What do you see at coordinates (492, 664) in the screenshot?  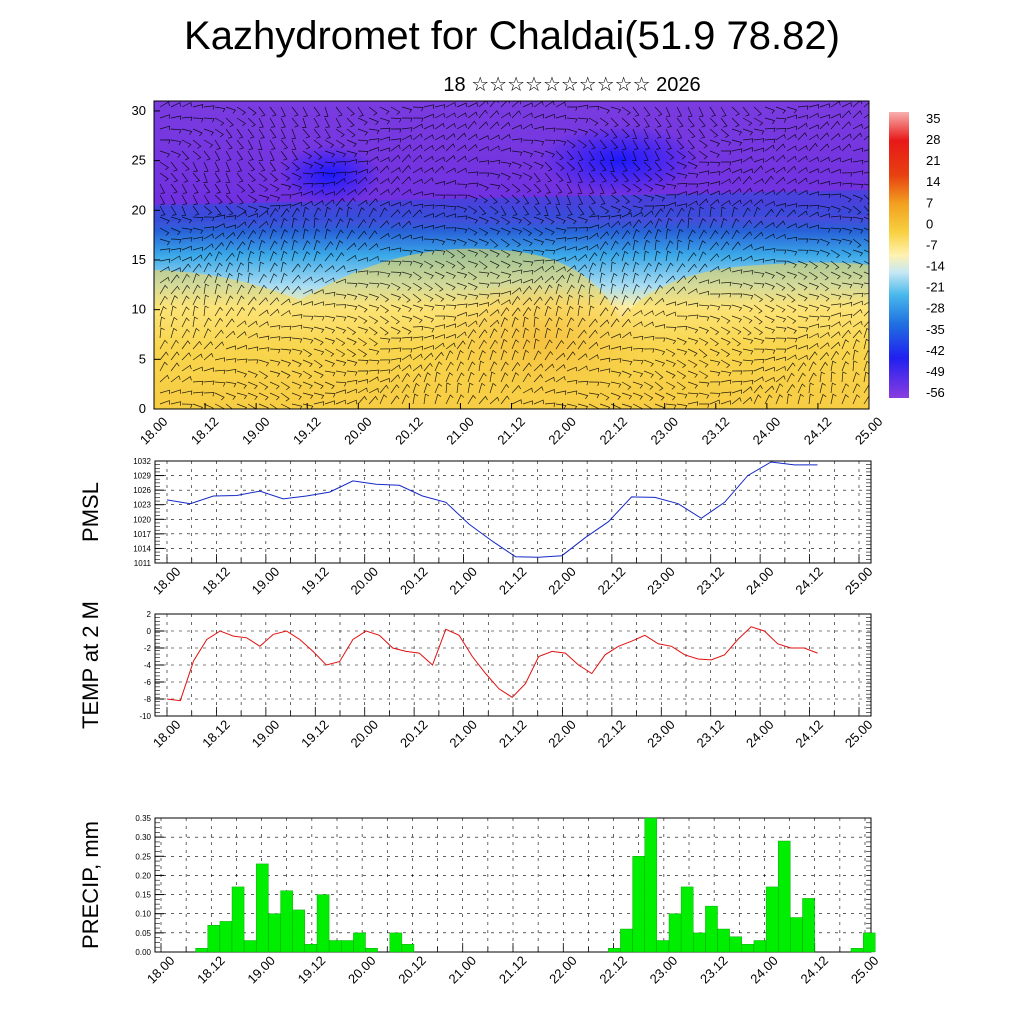 I see `temp-series-line` at bounding box center [492, 664].